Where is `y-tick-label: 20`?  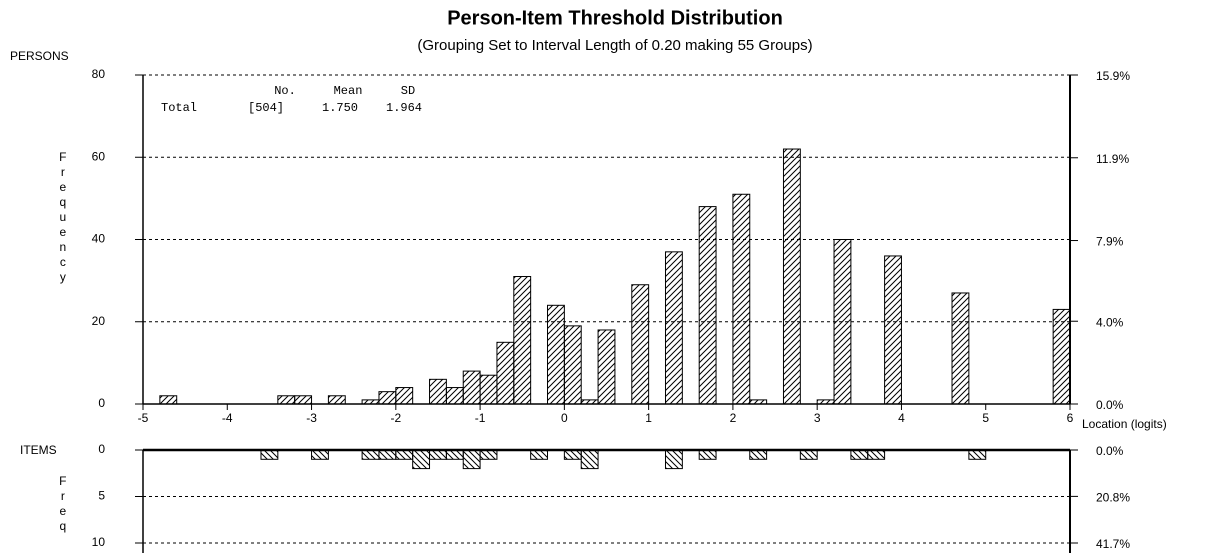
y-tick-label: 20 is located at coordinates (99, 321).